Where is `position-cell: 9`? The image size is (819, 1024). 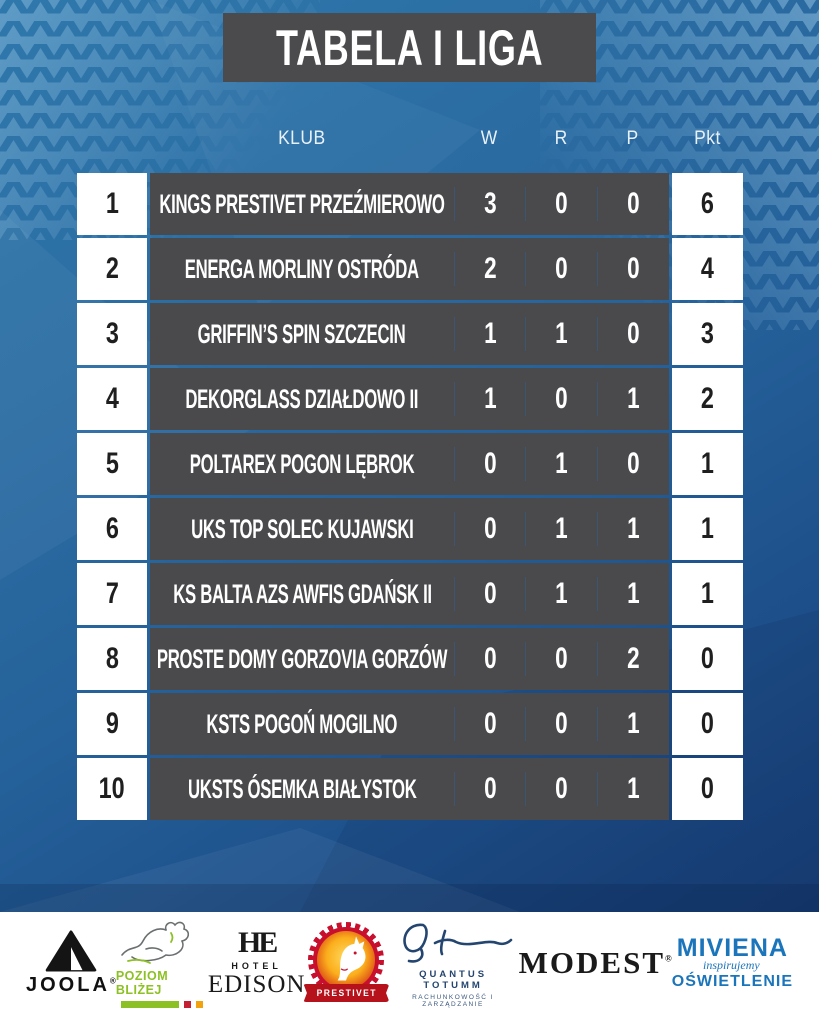
position-cell: 9 is located at coordinates (112, 724).